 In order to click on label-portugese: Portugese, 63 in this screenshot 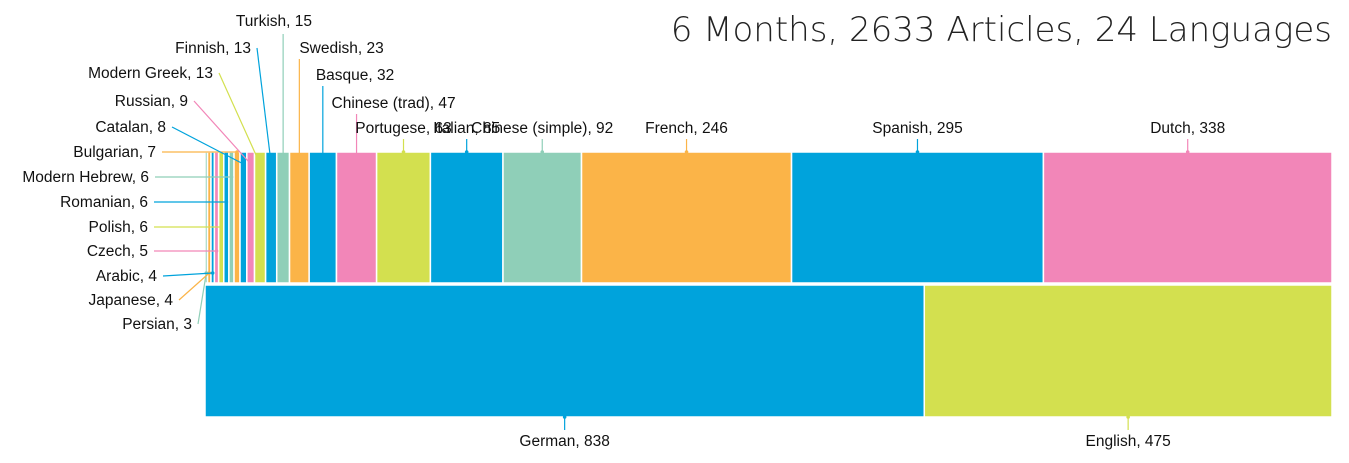, I will do `click(403, 128)`.